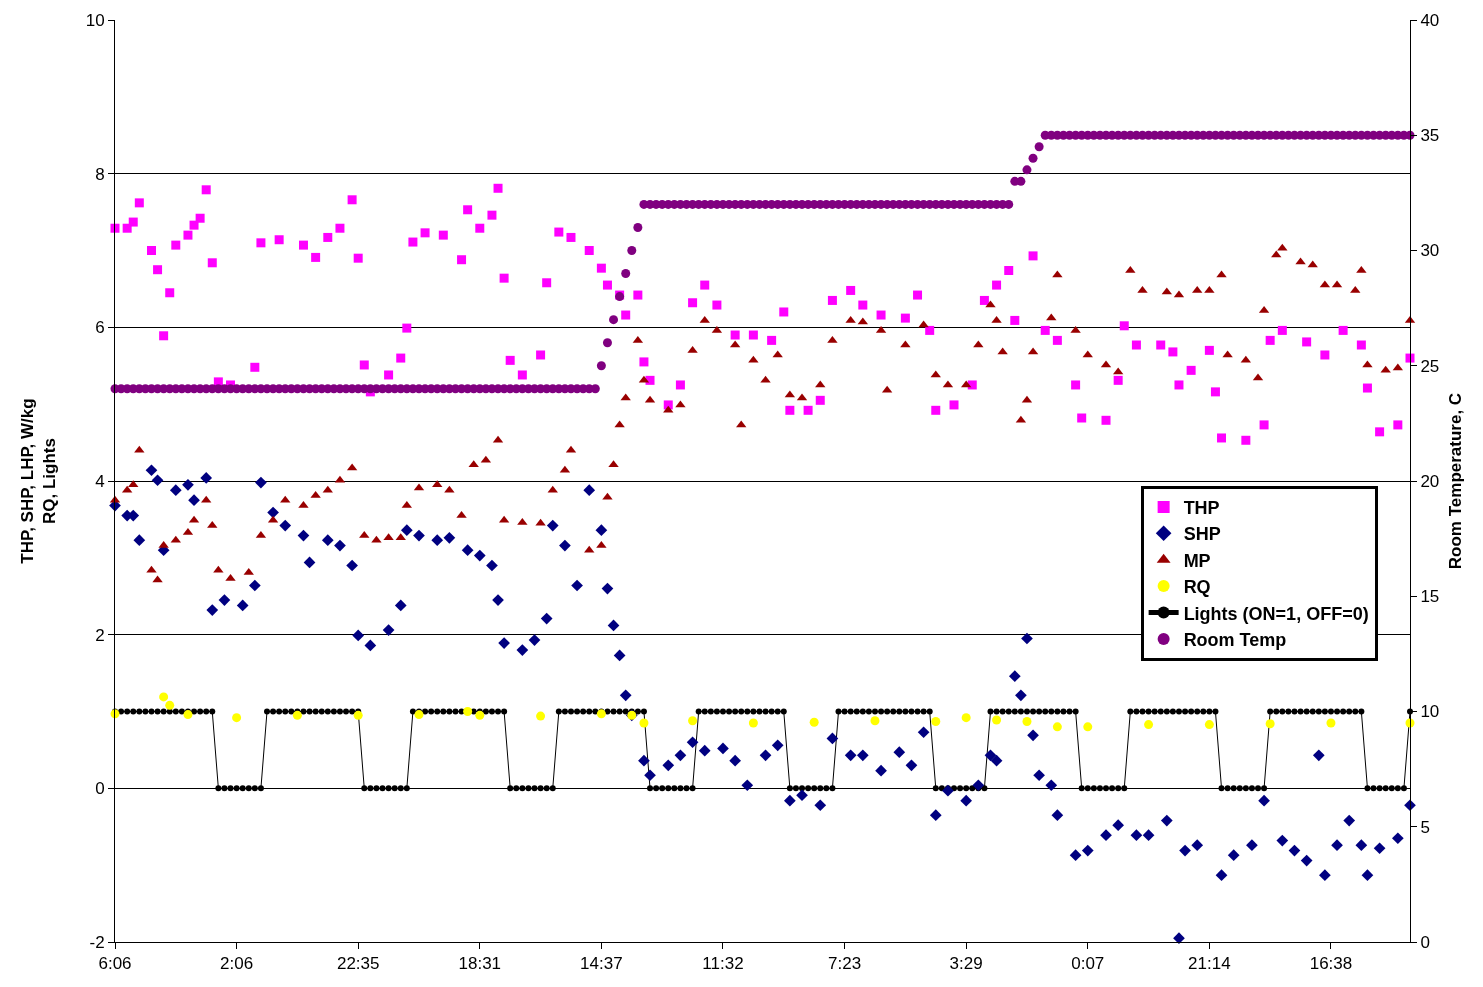  I want to click on x-tick-label: 22:35, so click(358, 964).